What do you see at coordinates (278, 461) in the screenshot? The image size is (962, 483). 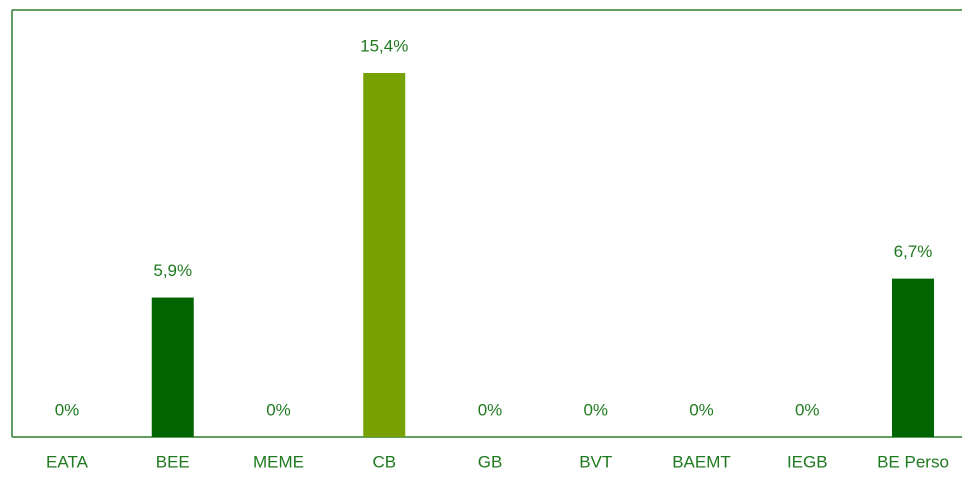 I see `x-tick-label: MEME` at bounding box center [278, 461].